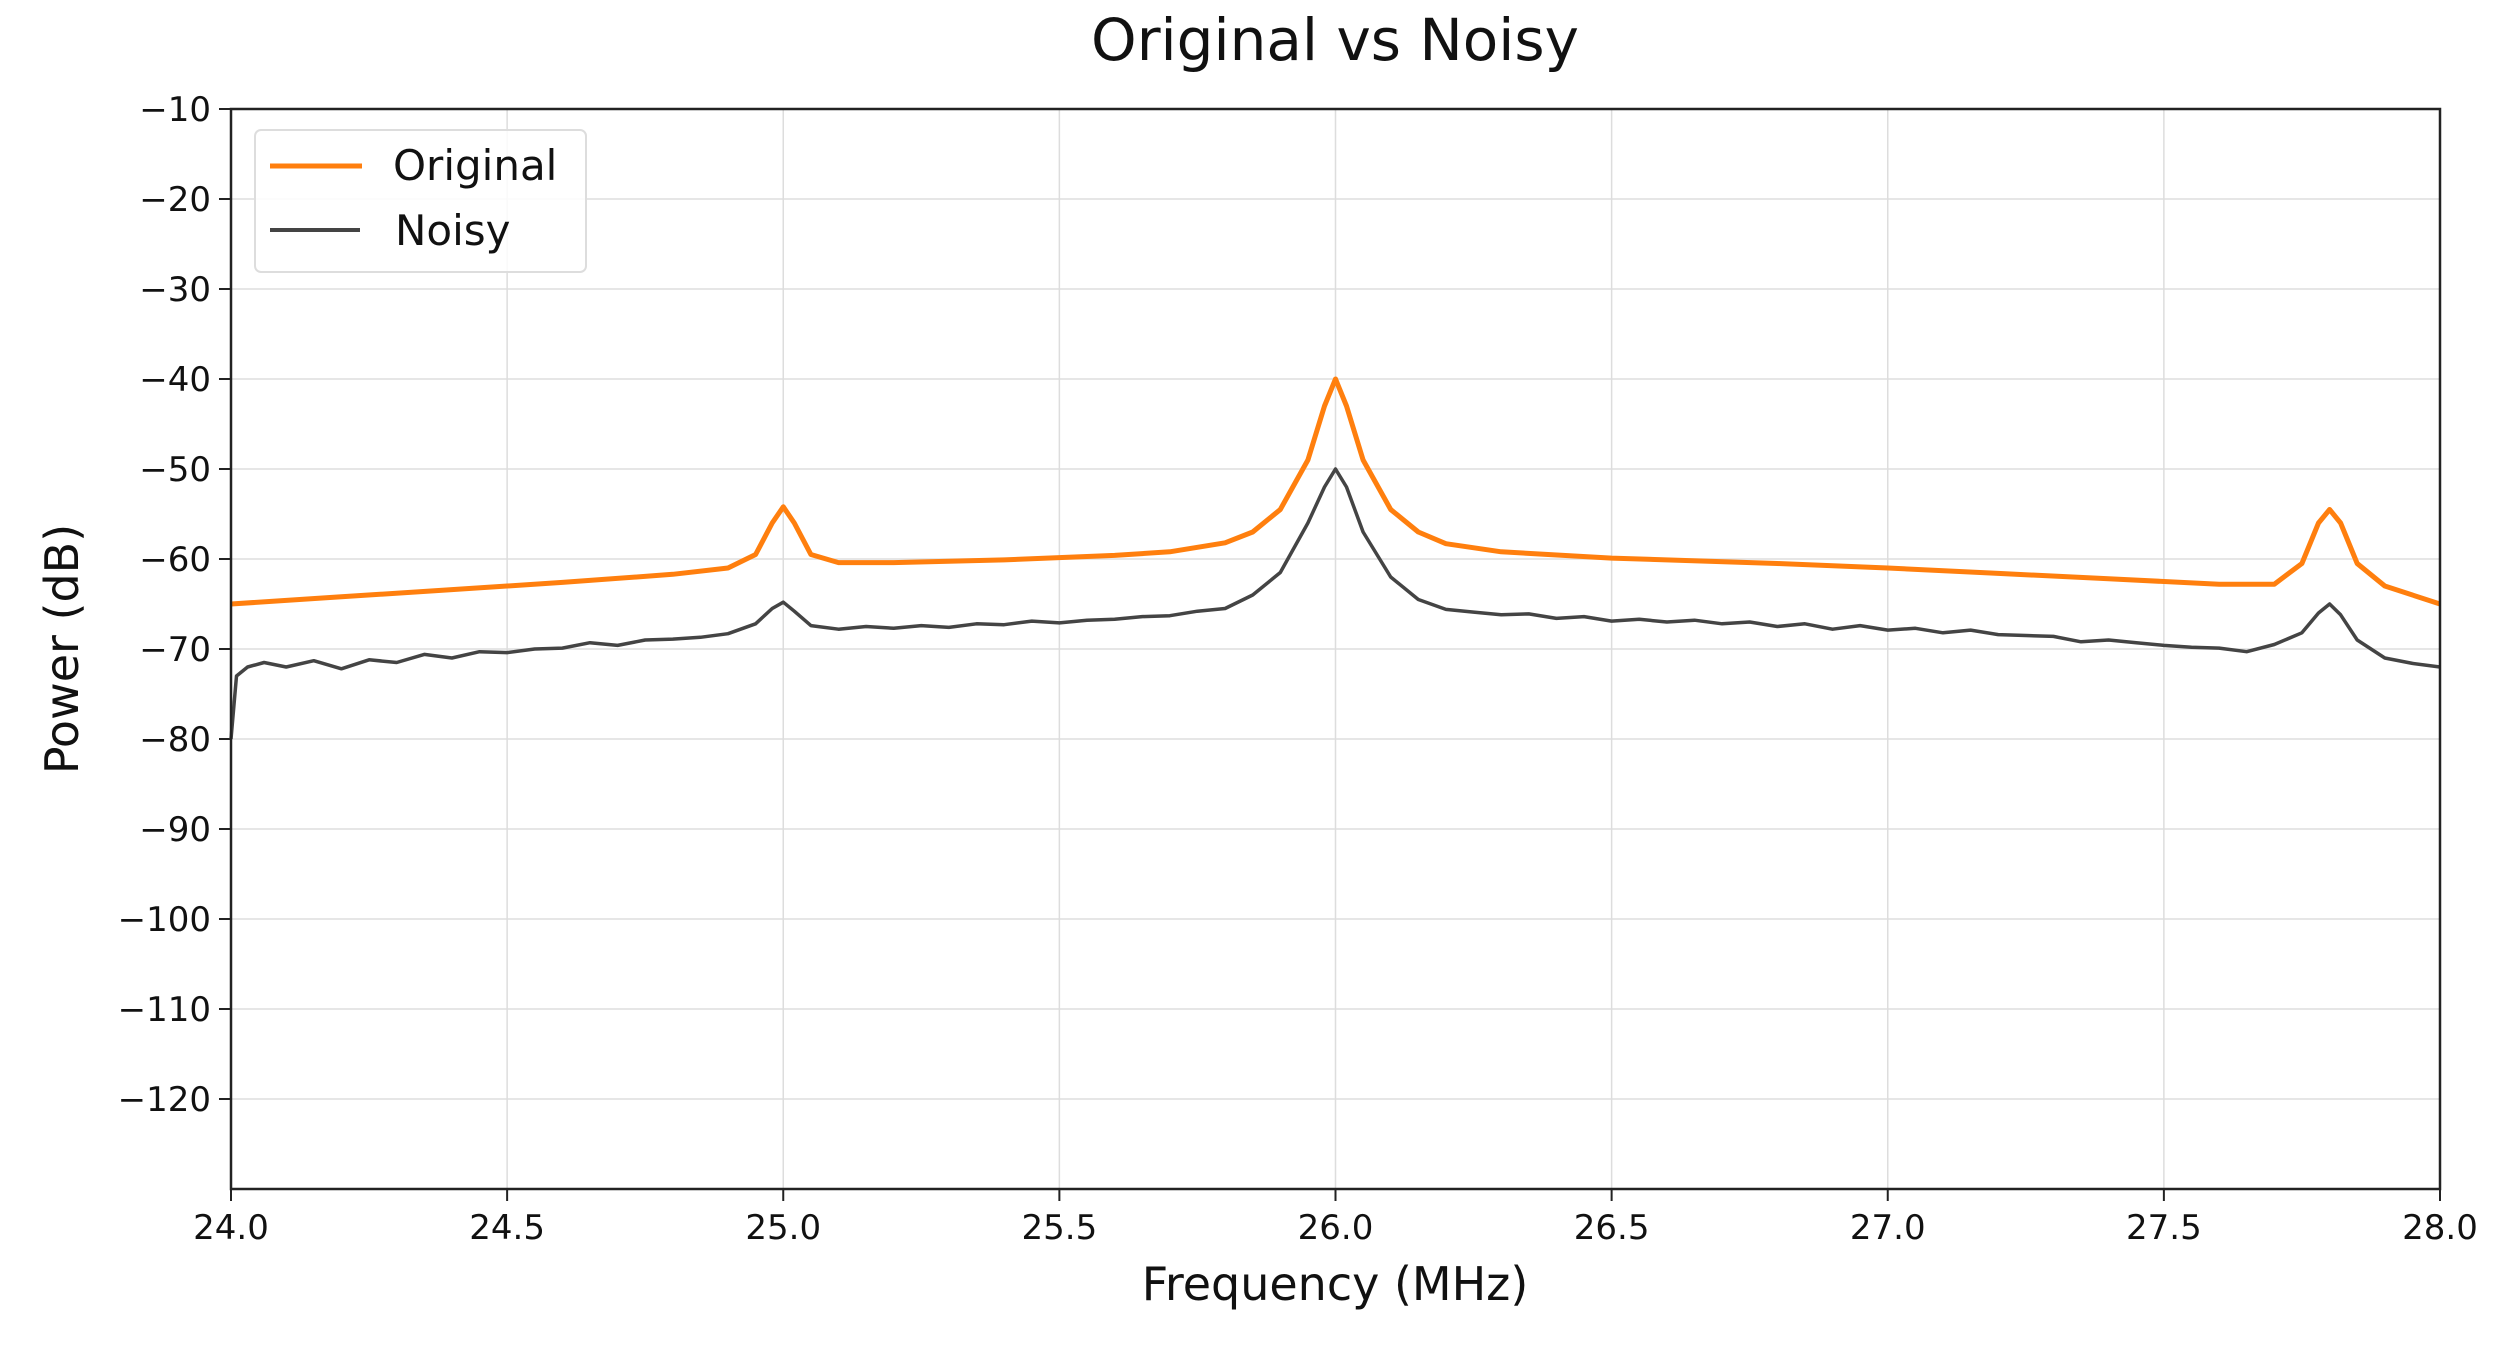 This screenshot has width=2513, height=1353. What do you see at coordinates (1336, 1228) in the screenshot?
I see `x-tick-label: 26.0` at bounding box center [1336, 1228].